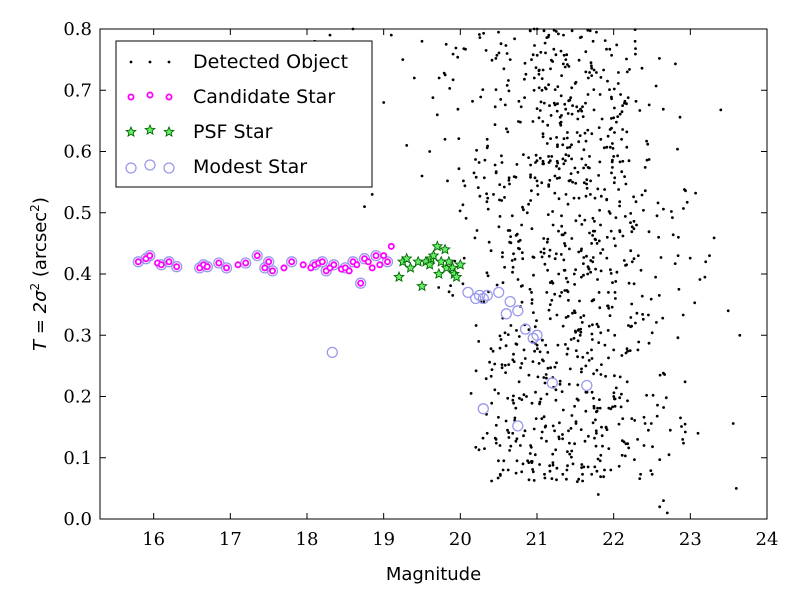  What do you see at coordinates (77, 29) in the screenshot?
I see `y-tick-label: 0.8` at bounding box center [77, 29].